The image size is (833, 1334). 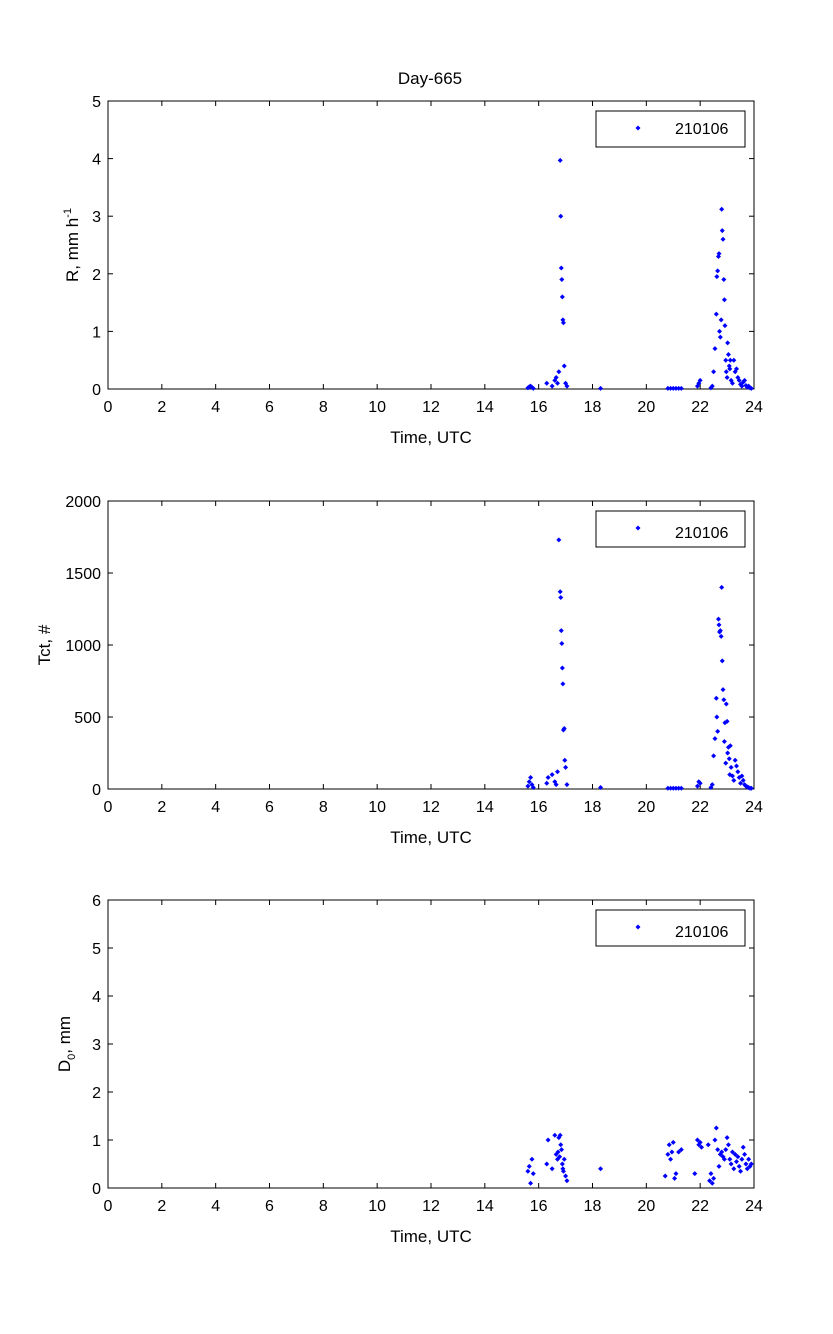 What do you see at coordinates (485, 1206) in the screenshot?
I see `x-tick-label: 14` at bounding box center [485, 1206].